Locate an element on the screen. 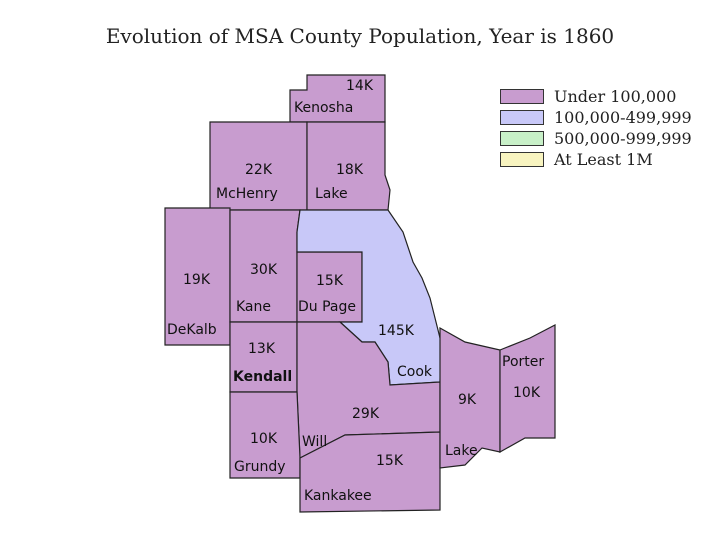 This screenshot has height=540, width=720. pop-lake-il: 18K is located at coordinates (350, 170).